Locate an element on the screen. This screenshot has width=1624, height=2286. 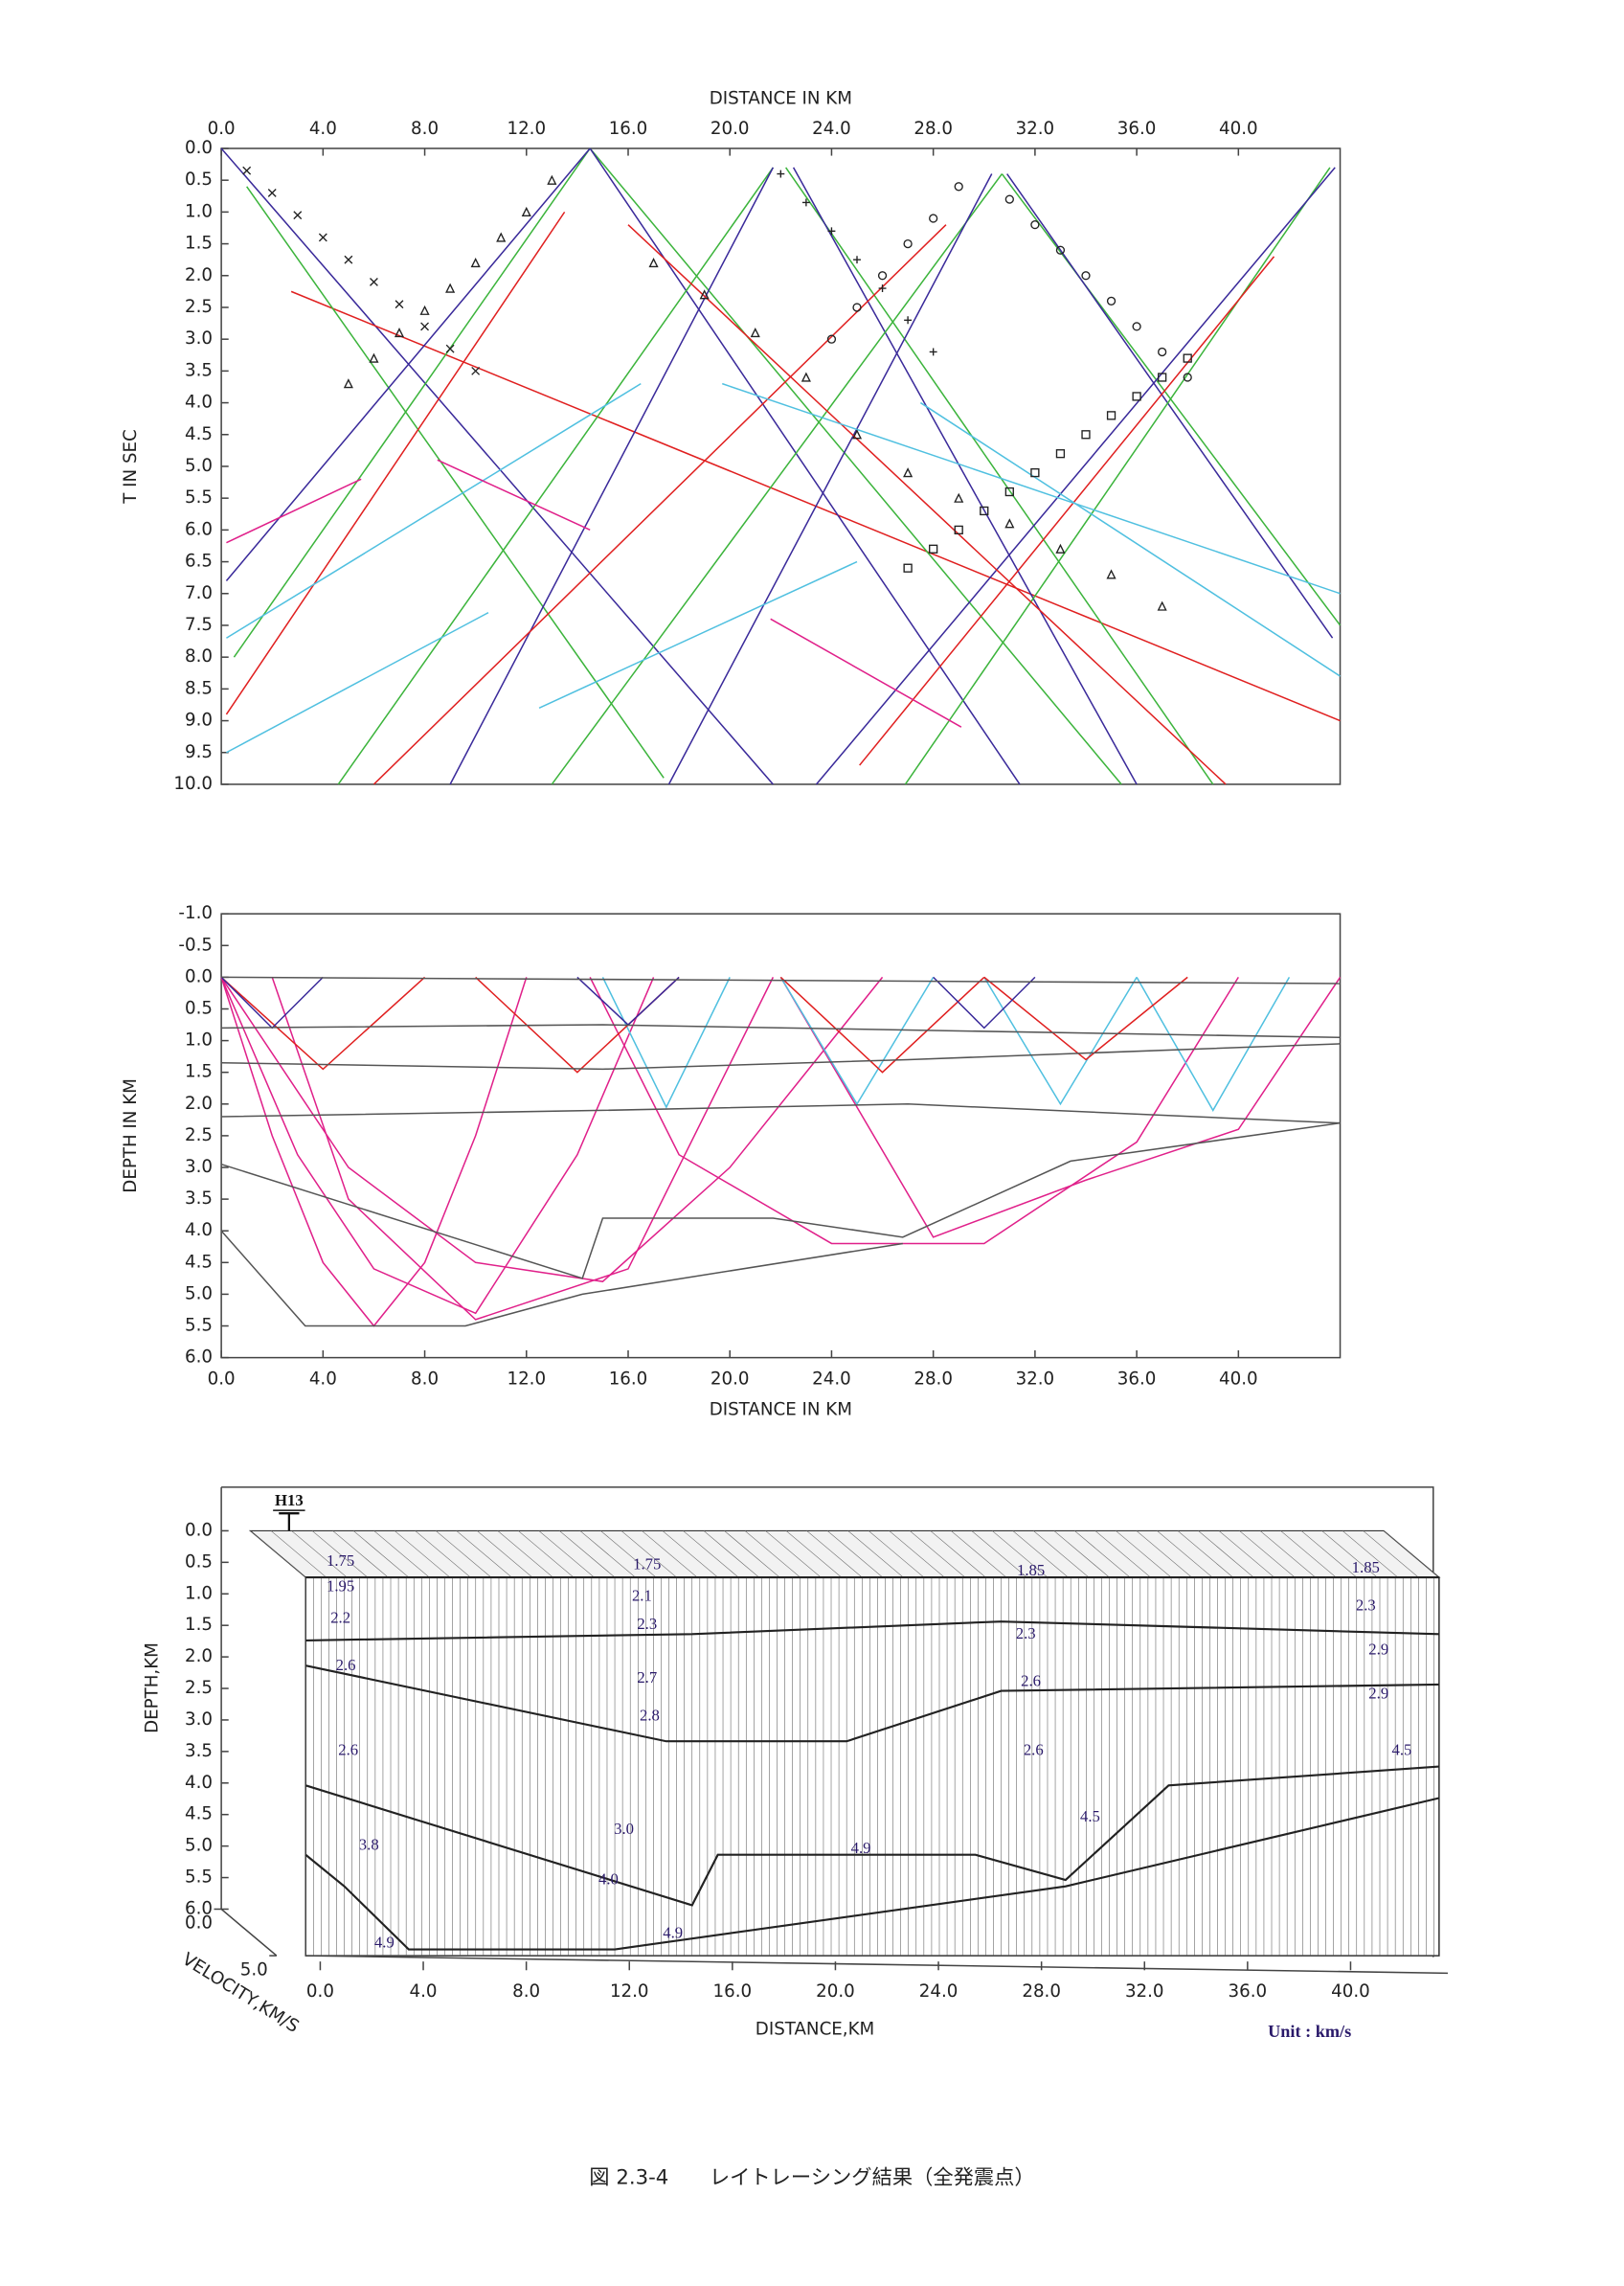
y-tick-label: 7.5 is located at coordinates (199, 625).